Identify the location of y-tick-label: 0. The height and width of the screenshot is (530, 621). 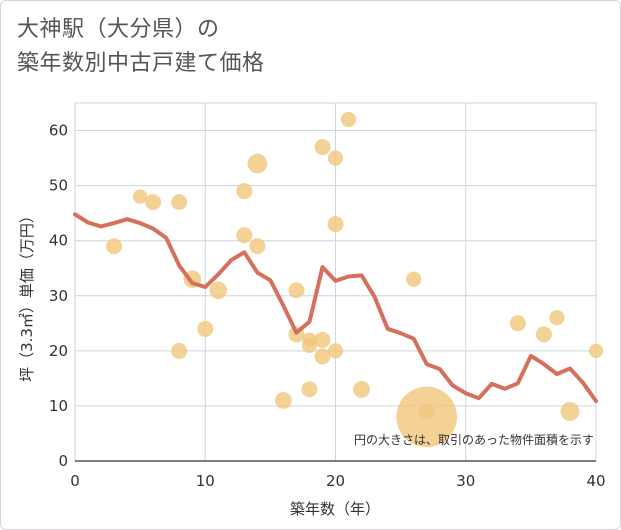
(63, 461).